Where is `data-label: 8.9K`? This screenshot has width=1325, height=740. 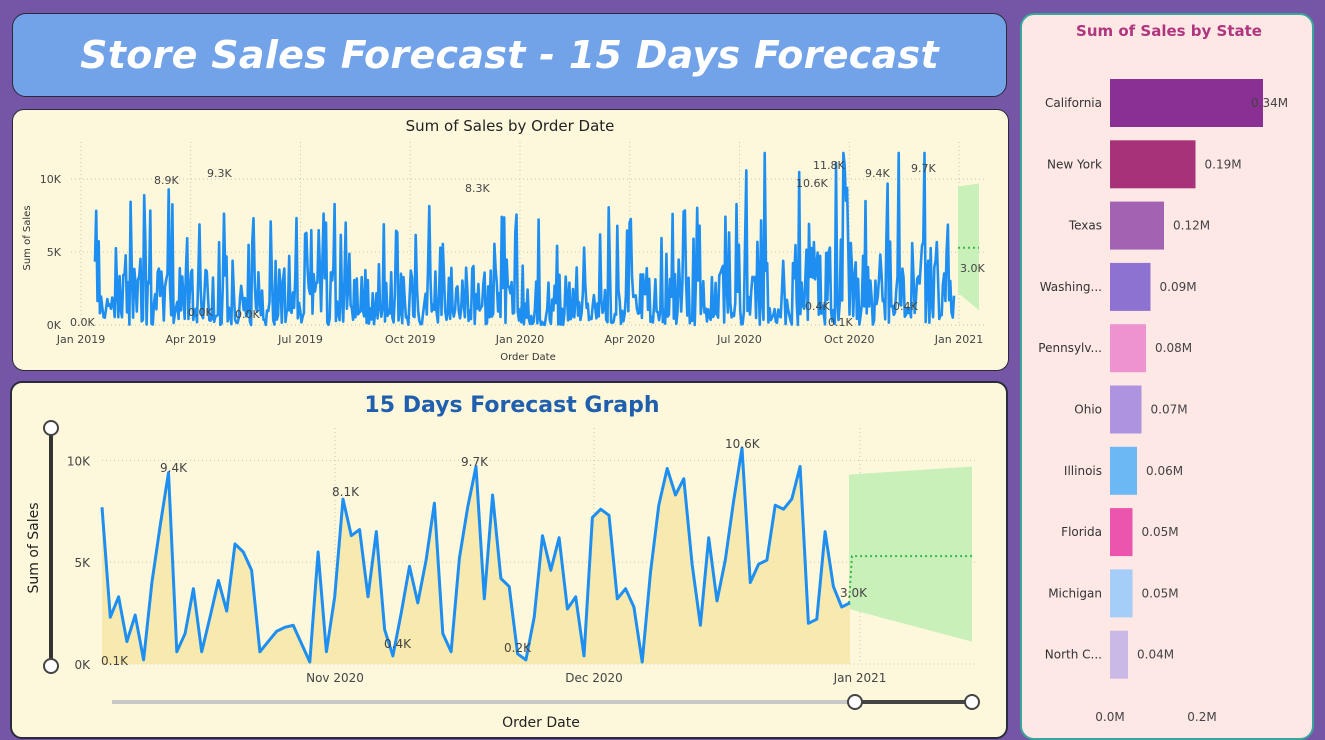 data-label: 8.9K is located at coordinates (166, 180).